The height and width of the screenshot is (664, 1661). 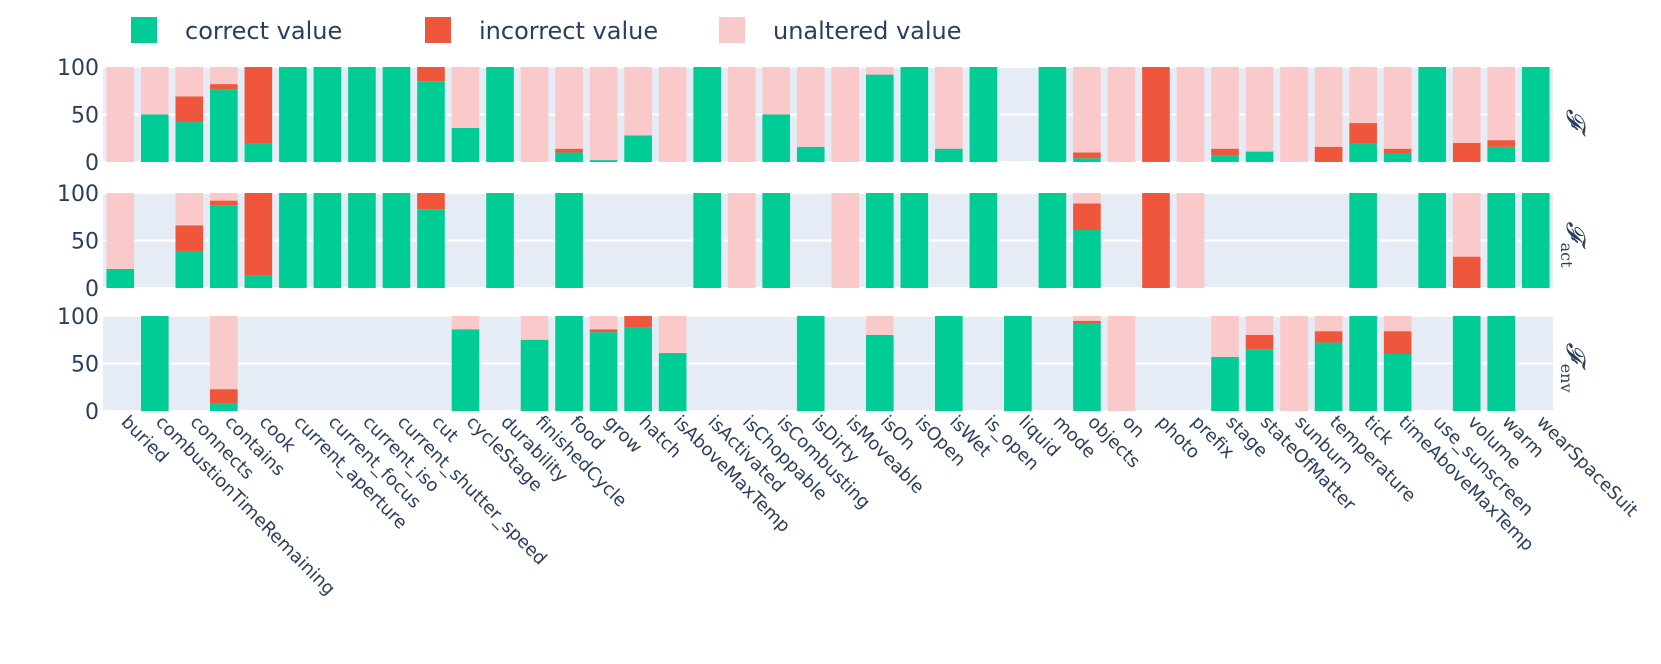 I want to click on panel-label-2: 𝓕env, so click(x=1573, y=367).